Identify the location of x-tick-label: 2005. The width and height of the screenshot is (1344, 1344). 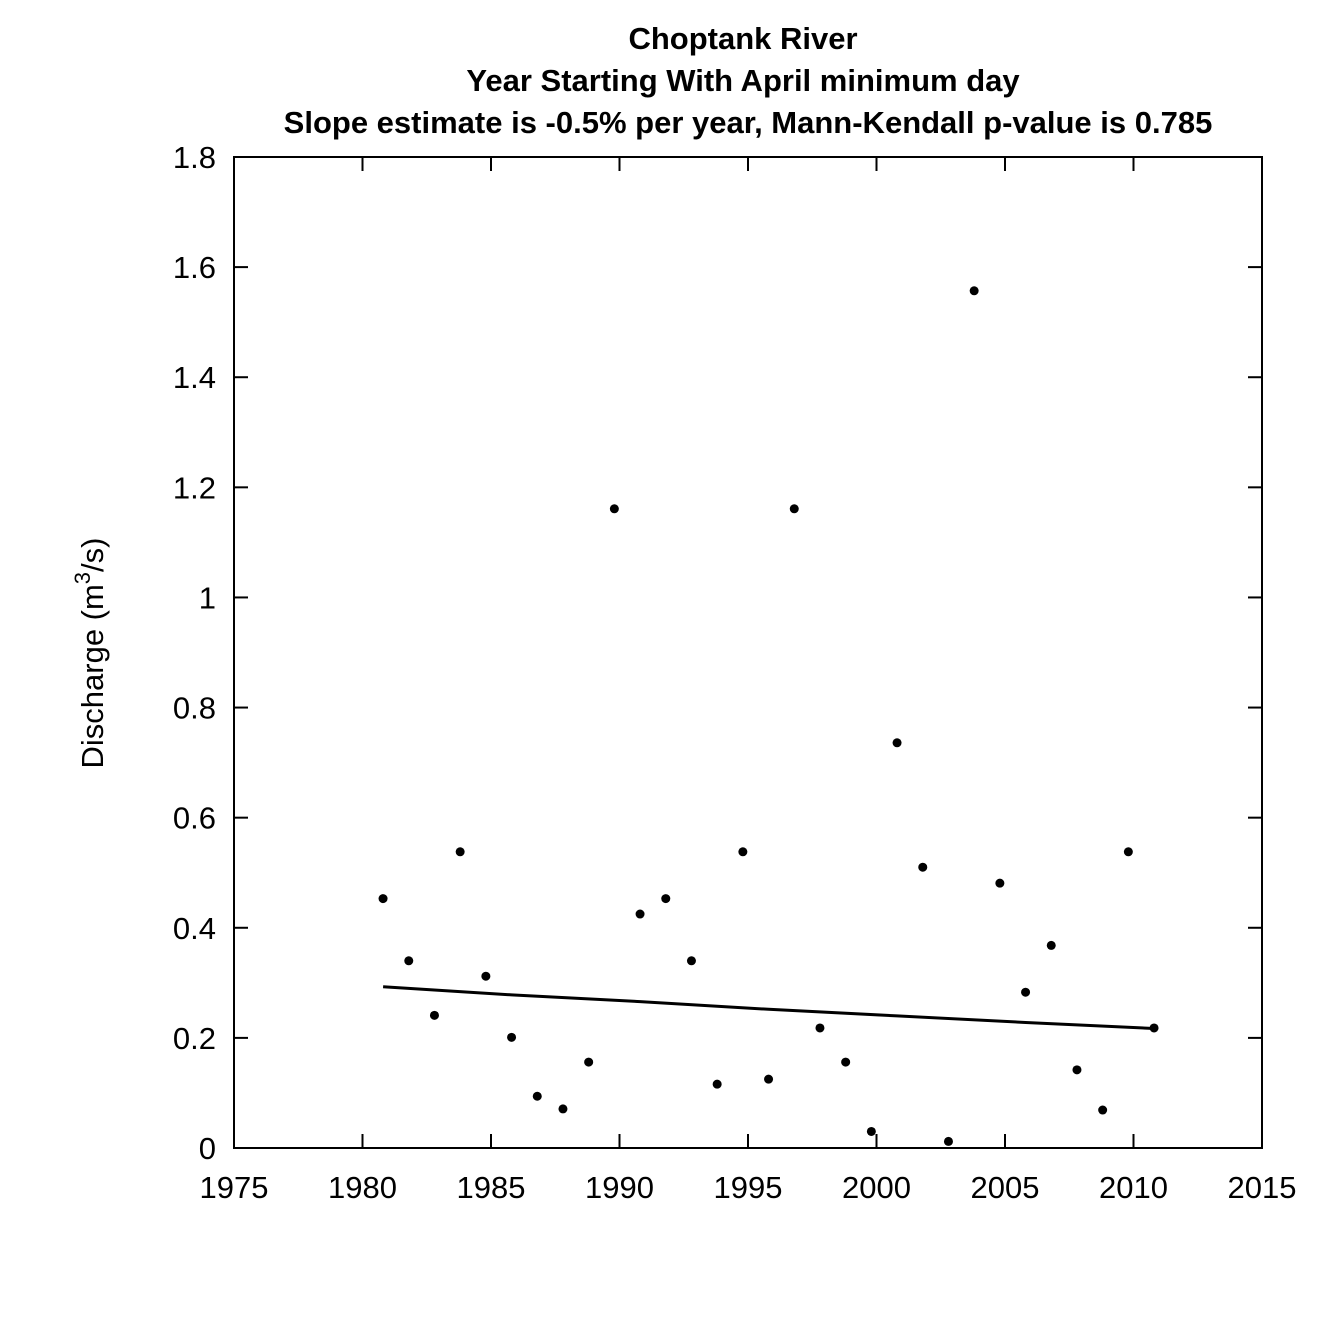
(1005, 1187).